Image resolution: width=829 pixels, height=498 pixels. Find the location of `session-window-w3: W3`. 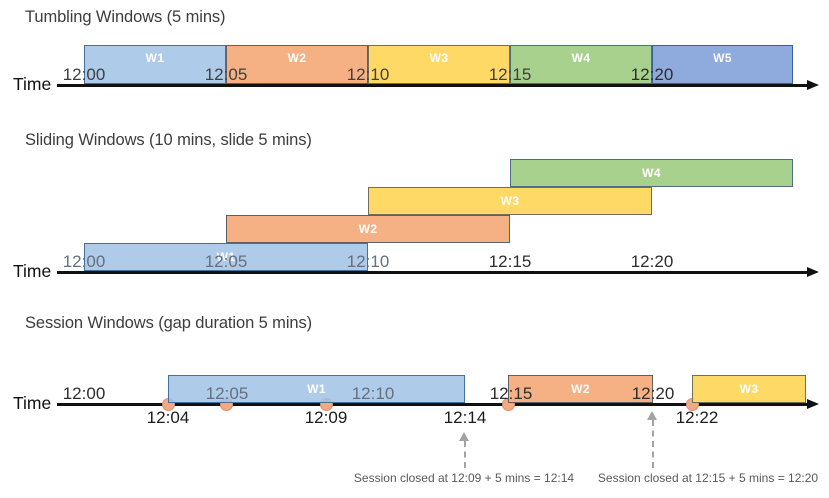

session-window-w3: W3 is located at coordinates (749, 389).